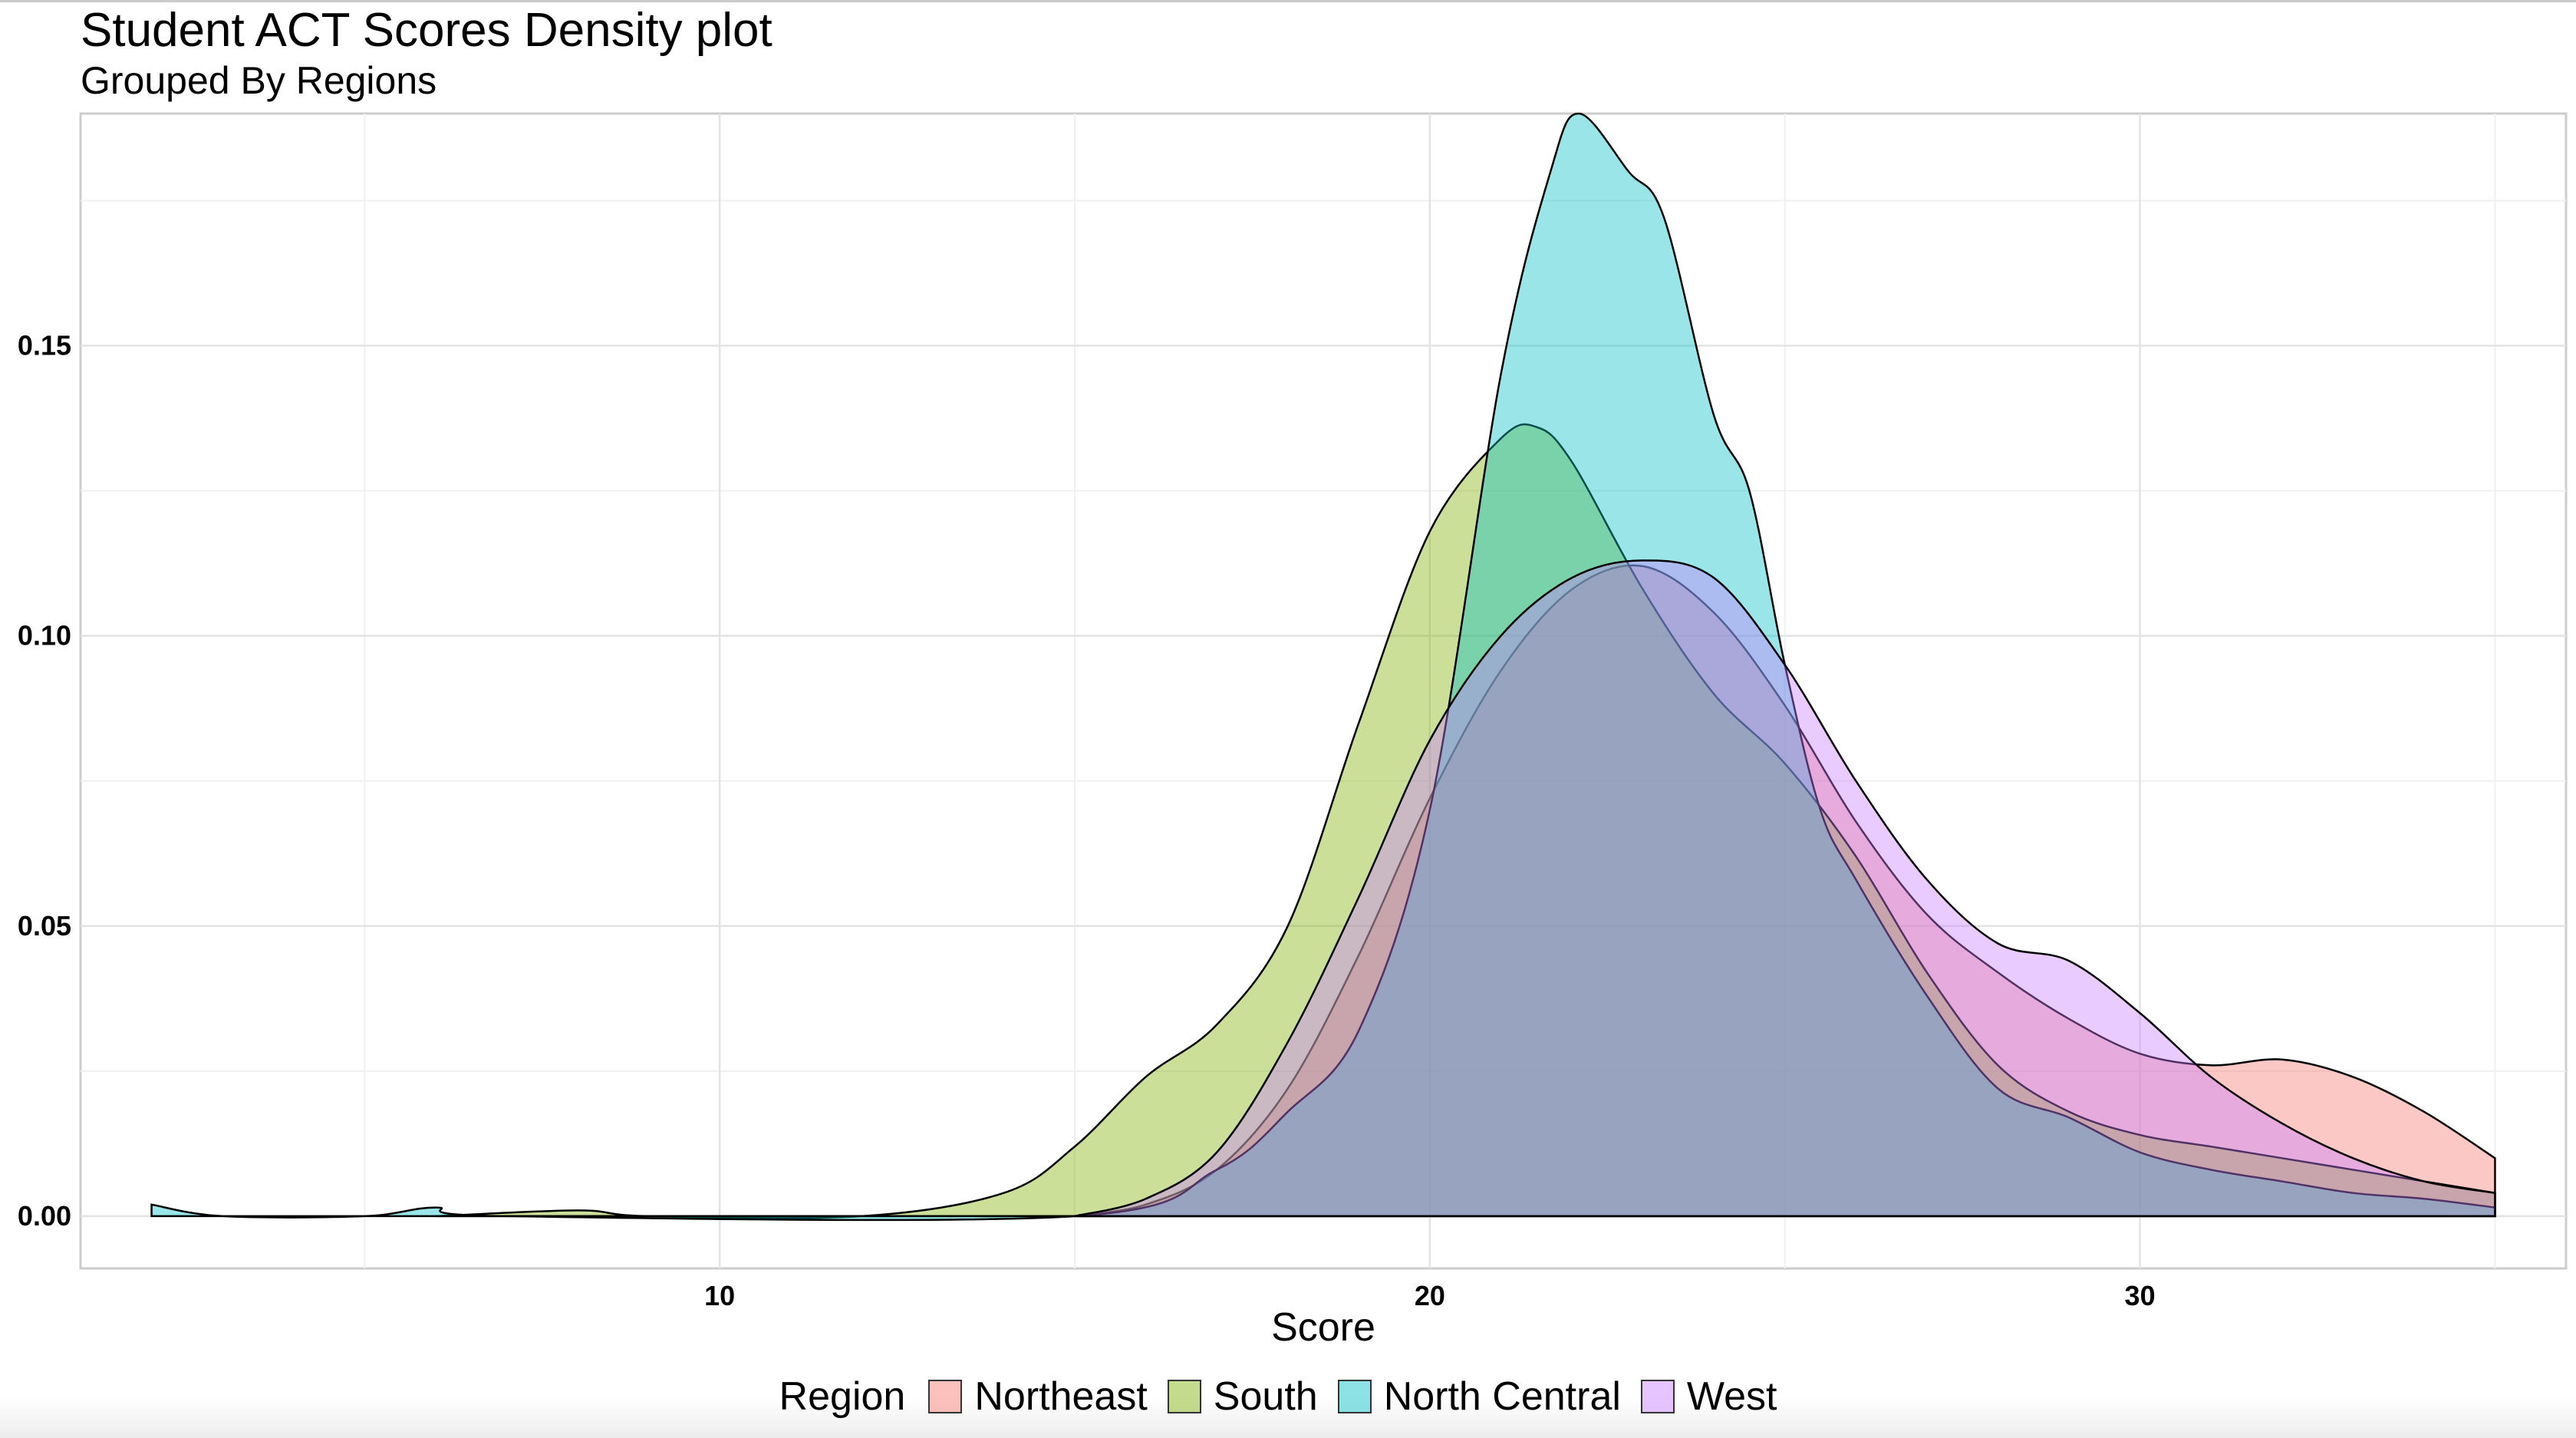  Describe the element at coordinates (842, 1396) in the screenshot. I see `legend-title: Region` at that location.